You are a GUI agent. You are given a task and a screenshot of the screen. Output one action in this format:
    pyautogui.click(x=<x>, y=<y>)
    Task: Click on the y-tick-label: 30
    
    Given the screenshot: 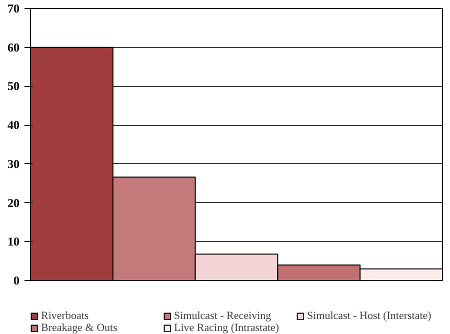 What is the action you would take?
    pyautogui.click(x=14, y=163)
    